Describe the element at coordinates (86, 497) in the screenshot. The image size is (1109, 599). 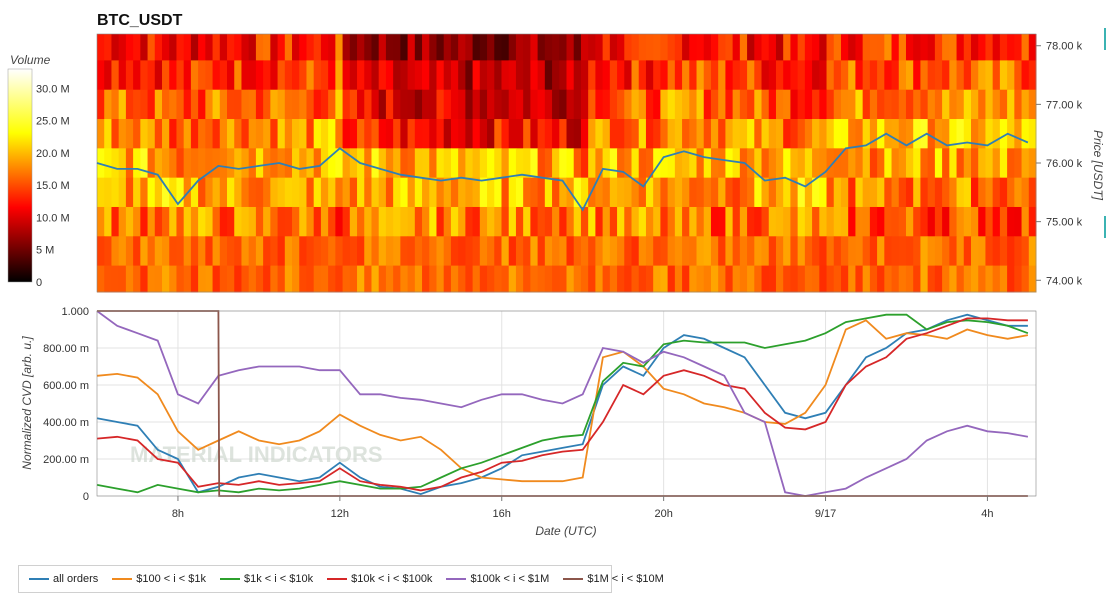
I see `cvd-y-tick-label: 0` at that location.